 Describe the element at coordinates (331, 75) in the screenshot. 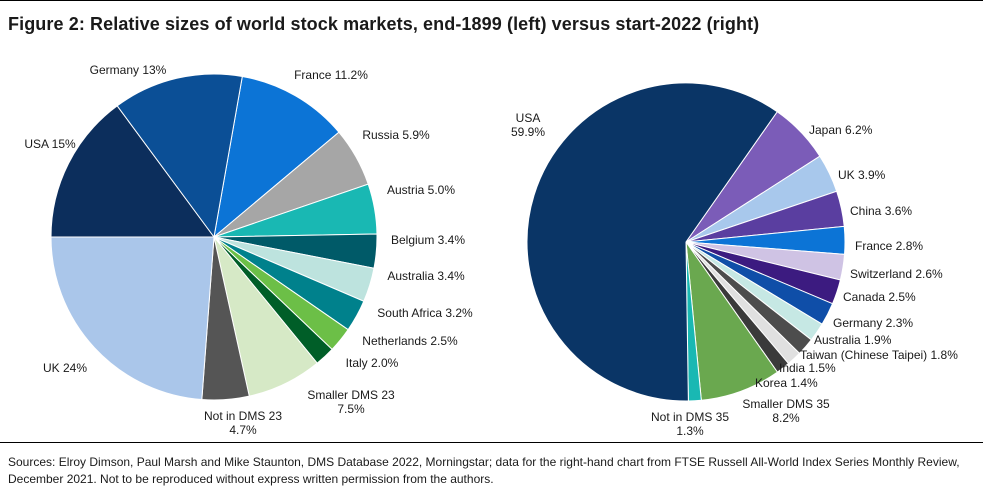

I see `label-france-1899: France 11.2%` at that location.